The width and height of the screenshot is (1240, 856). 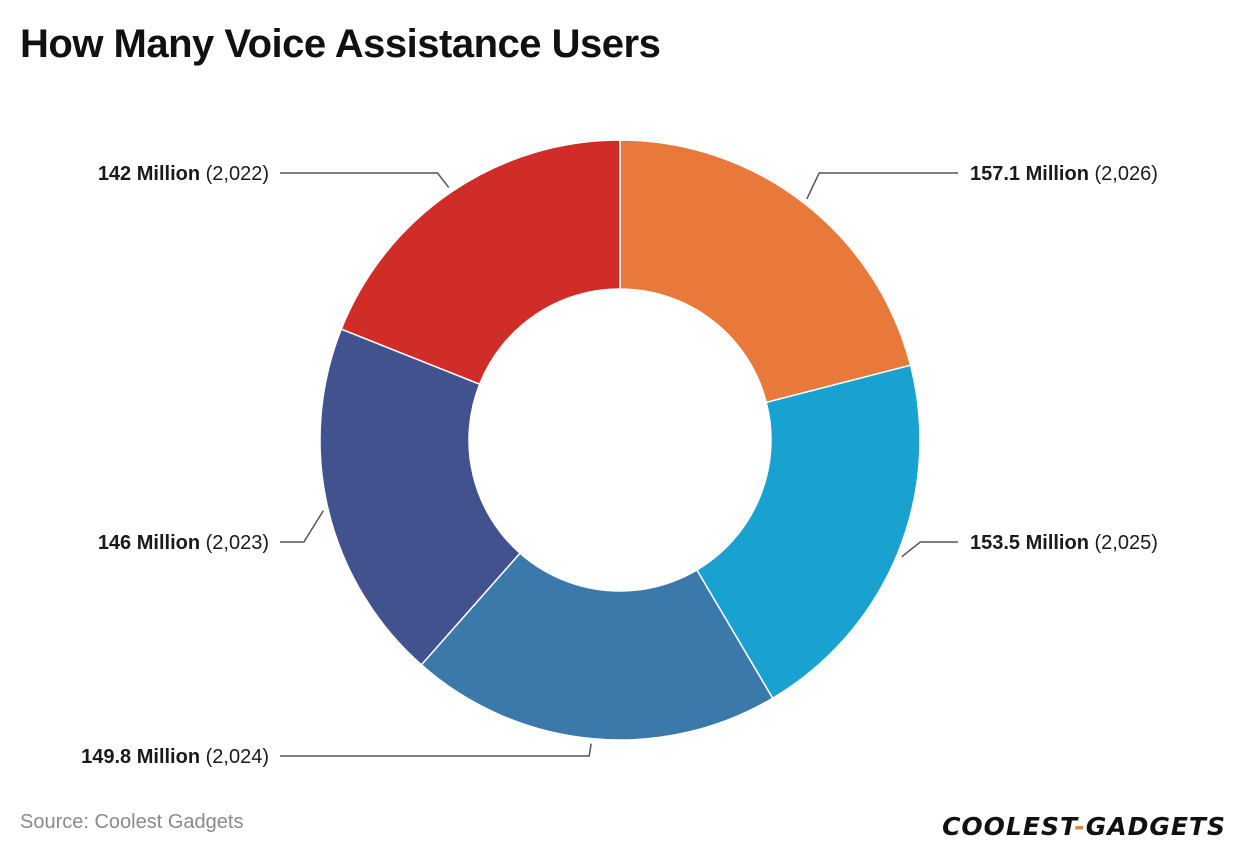 I want to click on data-label-year: (2,024), so click(x=234, y=757).